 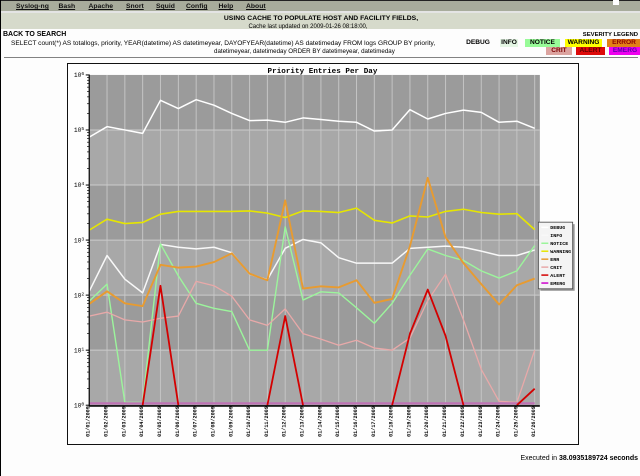 I want to click on svg-text: 01/06/2009, so click(x=178, y=421).